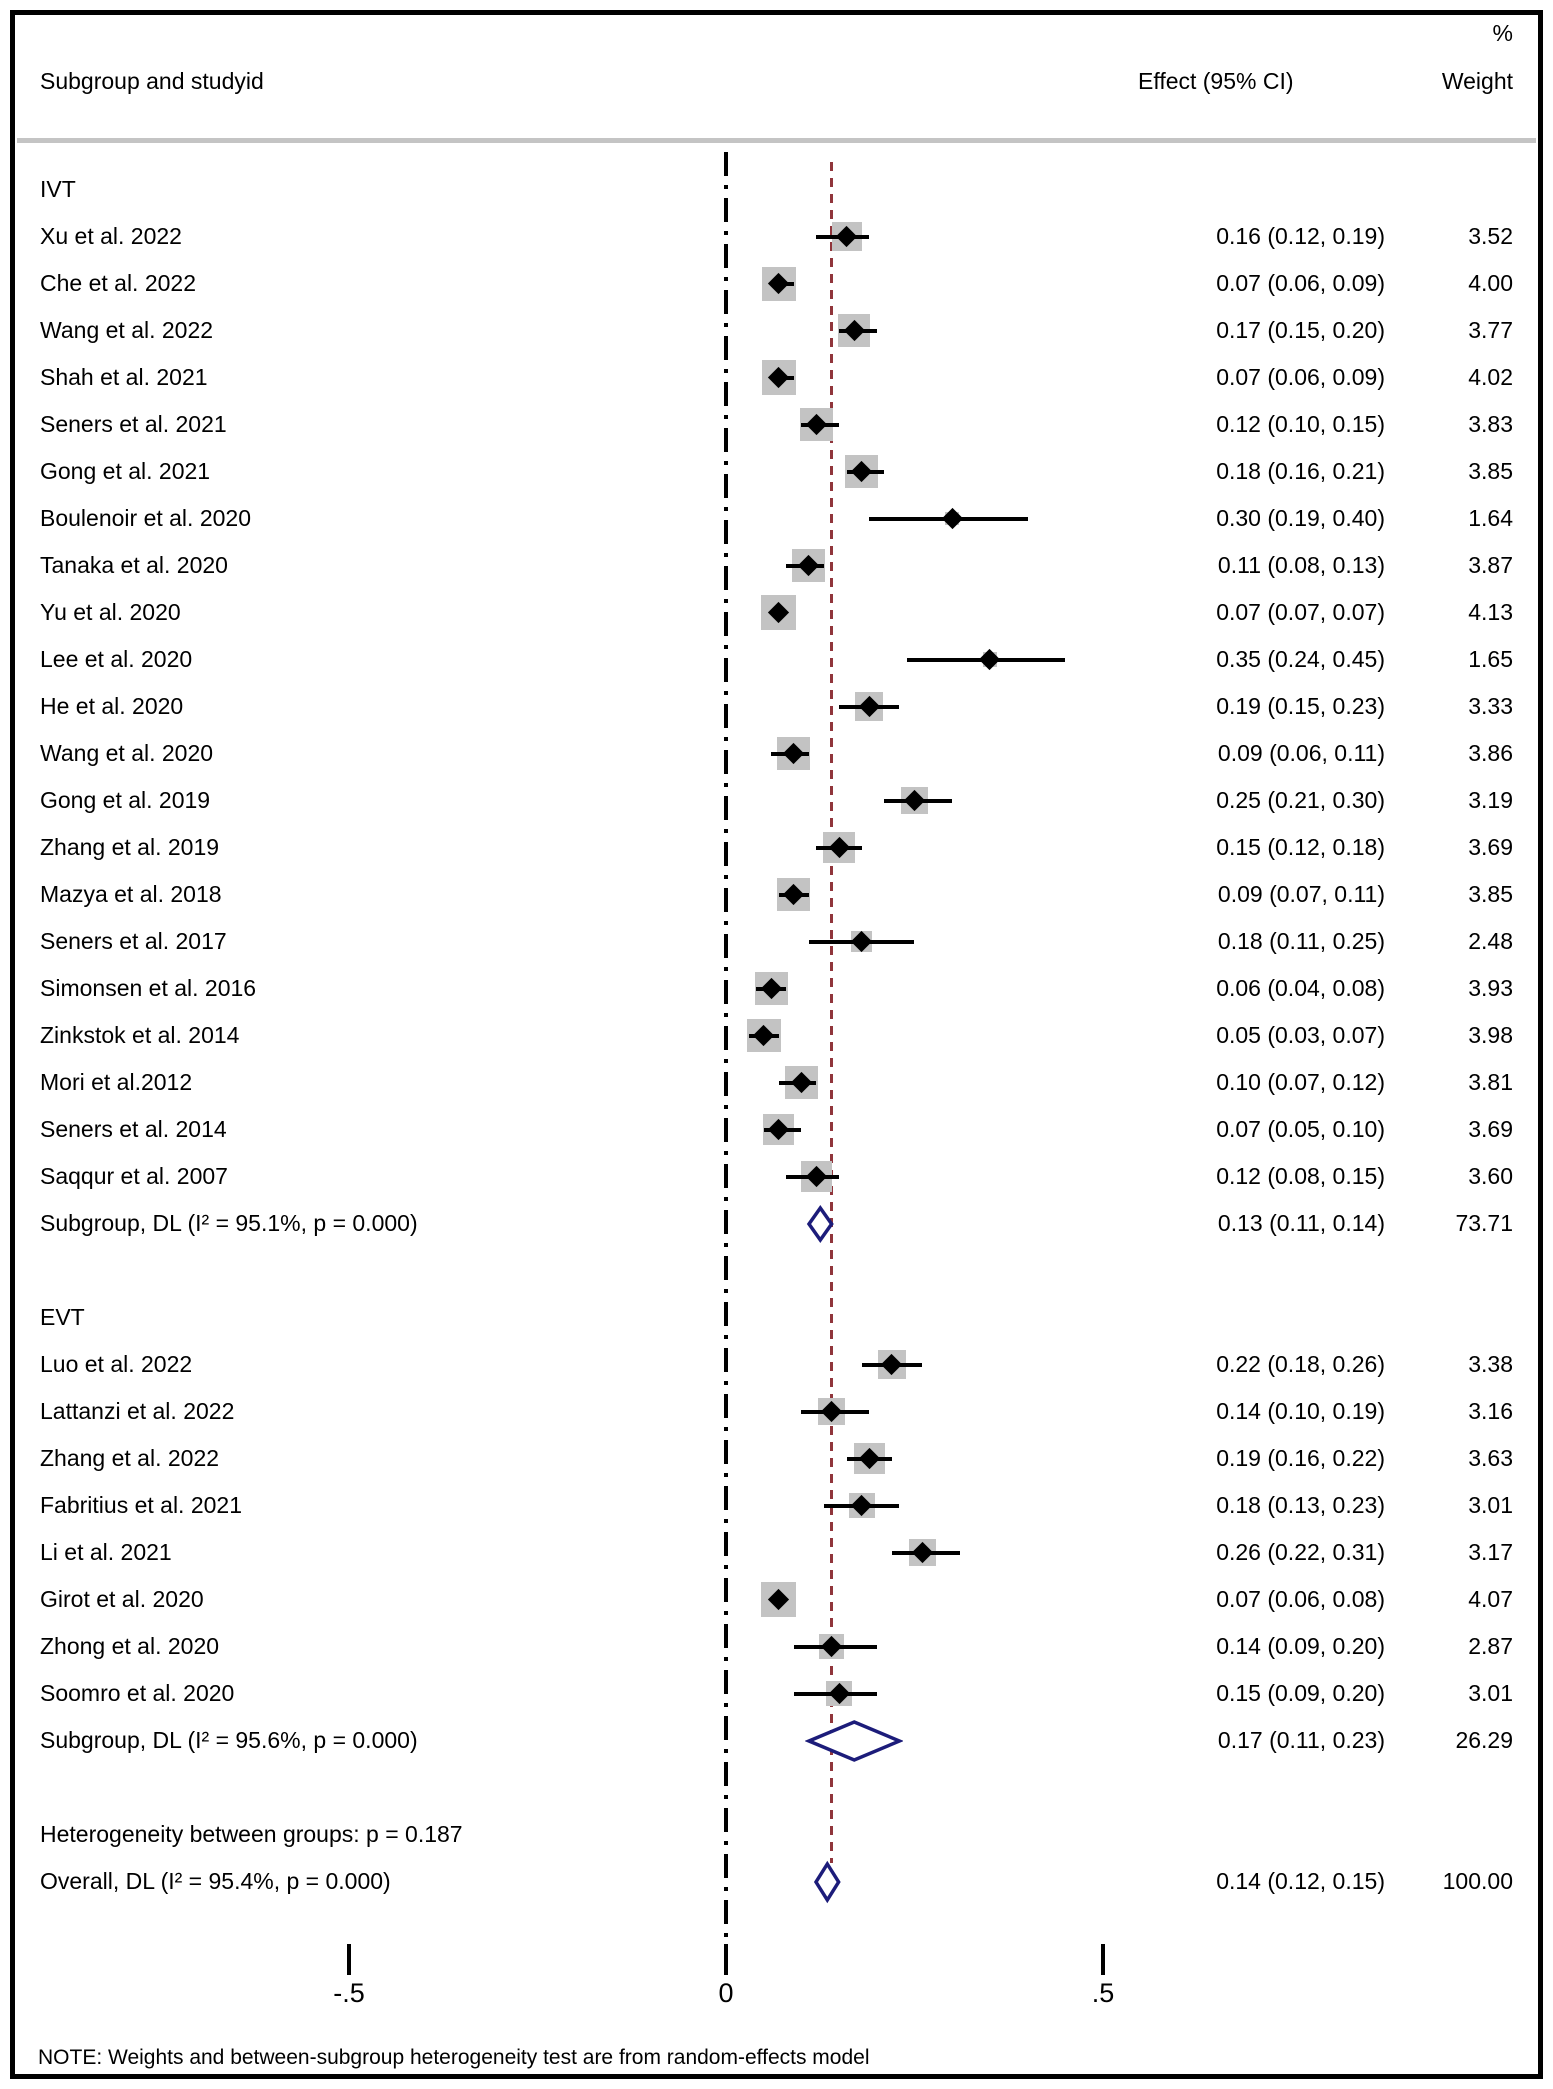  What do you see at coordinates (1490, 988) in the screenshot?
I see `weight-value: 3.93` at bounding box center [1490, 988].